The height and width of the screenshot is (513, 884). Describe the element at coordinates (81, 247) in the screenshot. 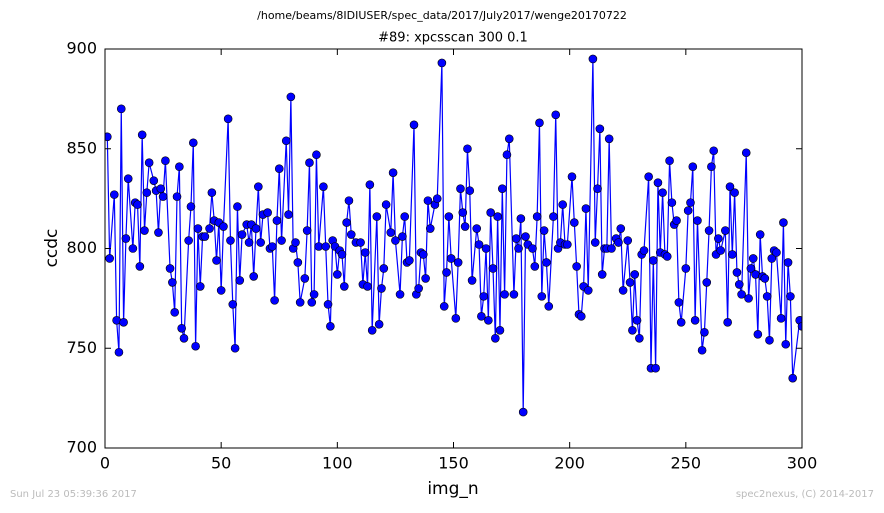

I see `y-tick-label: 800` at that location.